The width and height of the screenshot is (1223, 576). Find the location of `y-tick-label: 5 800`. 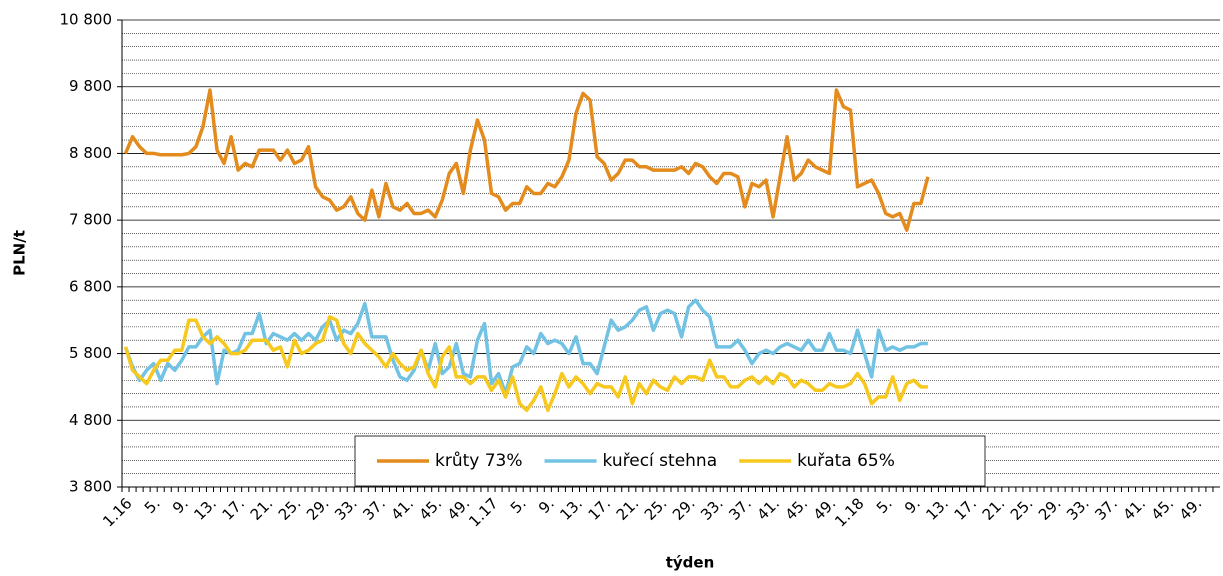

y-tick-label: 5 800 is located at coordinates (90, 353).